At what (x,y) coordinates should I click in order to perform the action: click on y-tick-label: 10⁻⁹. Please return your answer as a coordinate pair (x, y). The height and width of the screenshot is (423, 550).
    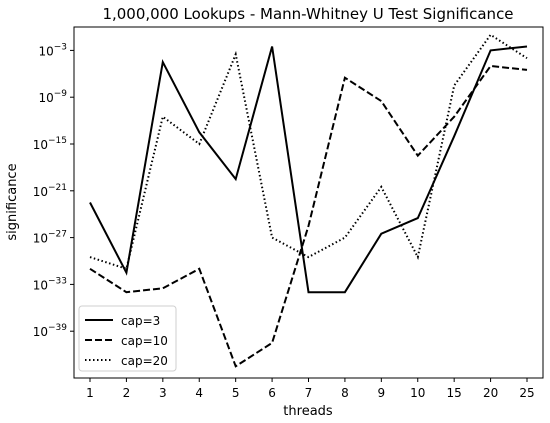
    Looking at the image, I should click on (52, 97).